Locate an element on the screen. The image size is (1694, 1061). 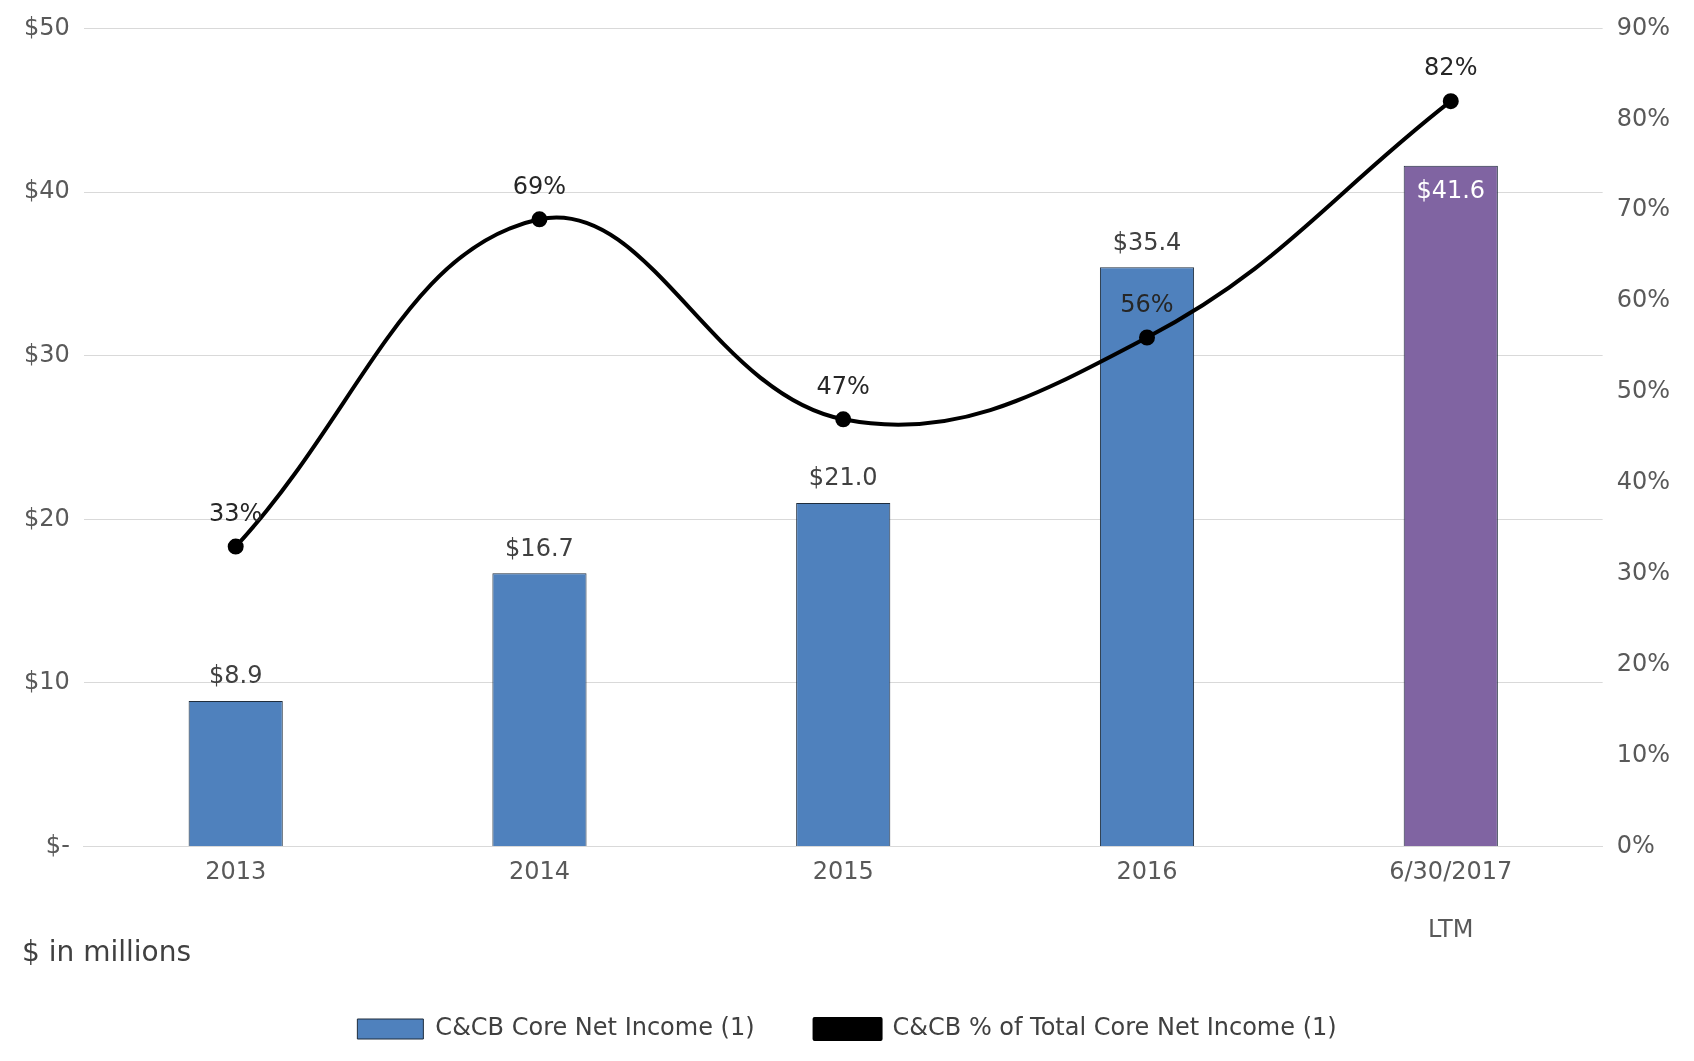
legend-label: C&CB Core Net Income (1) is located at coordinates (595, 1027).